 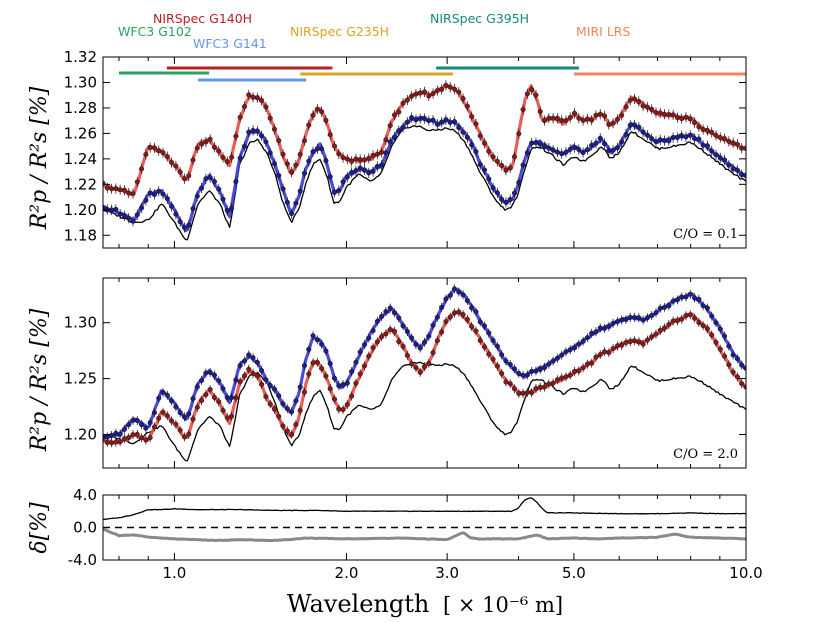 I want to click on panel-annotation: C/O = 0.1, so click(x=705, y=234).